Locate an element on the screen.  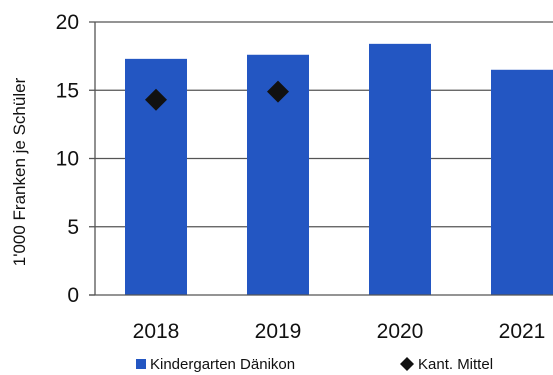
legend-swatch-bars is located at coordinates (141, 364).